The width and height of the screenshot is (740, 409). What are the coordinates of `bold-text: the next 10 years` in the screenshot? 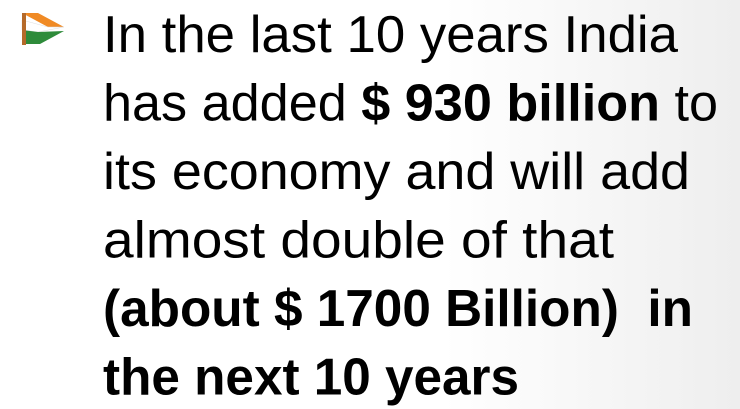 It's located at (311, 378).